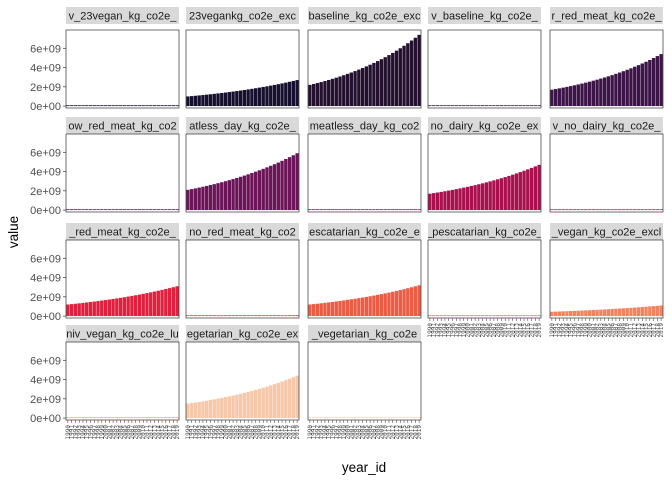  I want to click on x-tick-label: 1995, so click(207, 432).